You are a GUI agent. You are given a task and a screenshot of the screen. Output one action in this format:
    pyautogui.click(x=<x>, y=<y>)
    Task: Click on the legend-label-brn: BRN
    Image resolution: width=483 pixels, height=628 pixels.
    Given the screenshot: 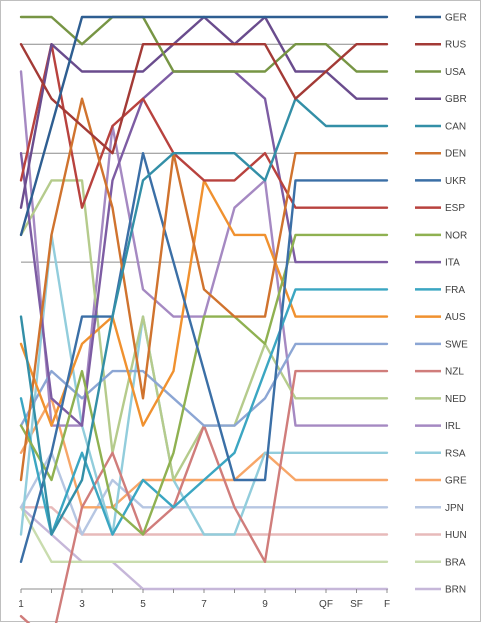 What is the action you would take?
    pyautogui.click(x=455, y=590)
    